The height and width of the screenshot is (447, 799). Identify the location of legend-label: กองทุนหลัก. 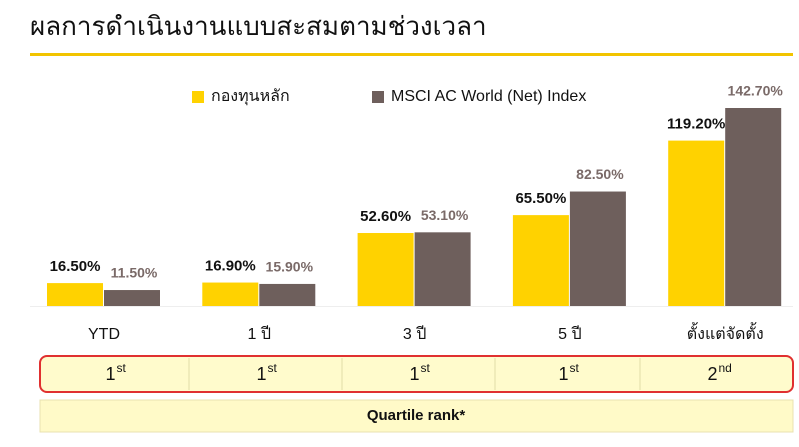
(250, 97).